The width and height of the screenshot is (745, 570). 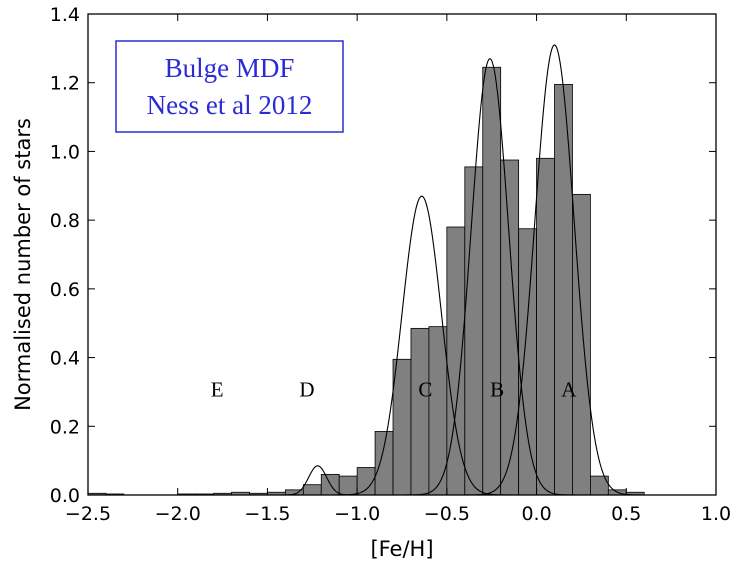 I want to click on x-tick-label: −2.0, so click(x=178, y=514).